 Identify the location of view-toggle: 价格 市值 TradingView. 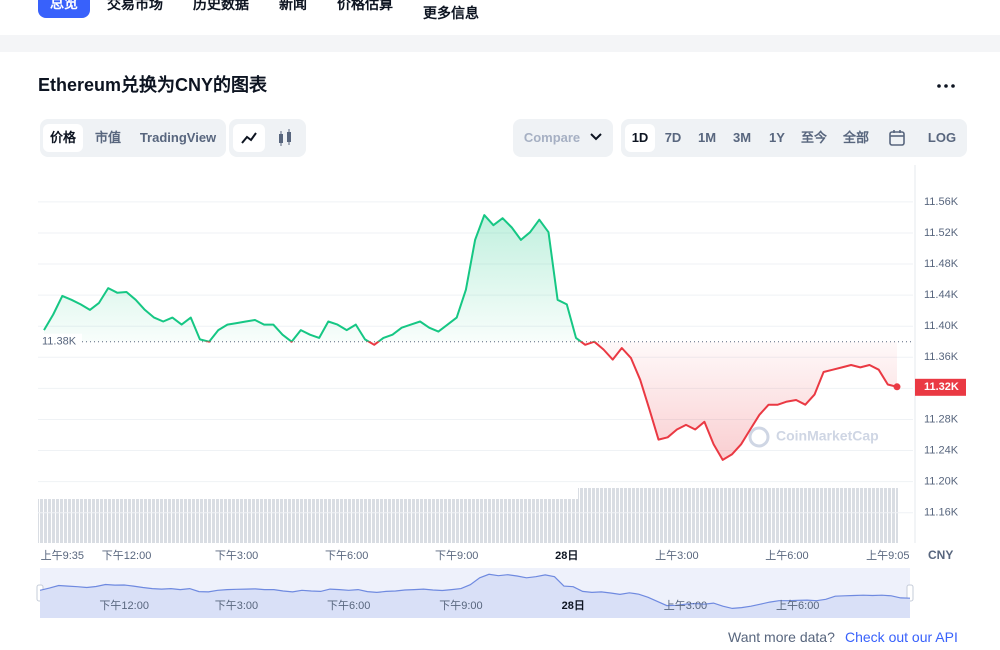
(133, 138).